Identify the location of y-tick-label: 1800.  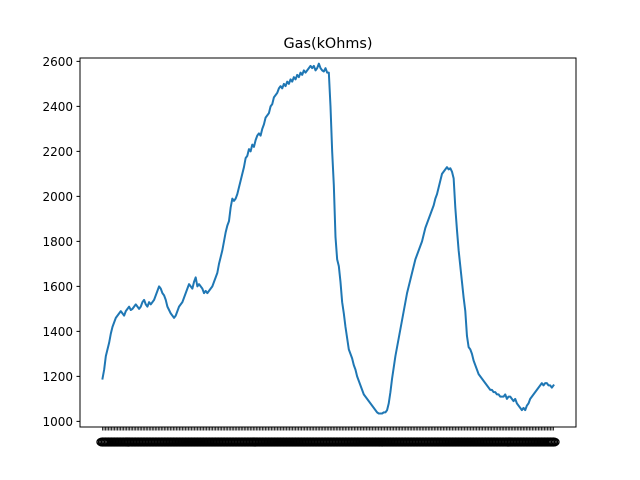
(57, 242).